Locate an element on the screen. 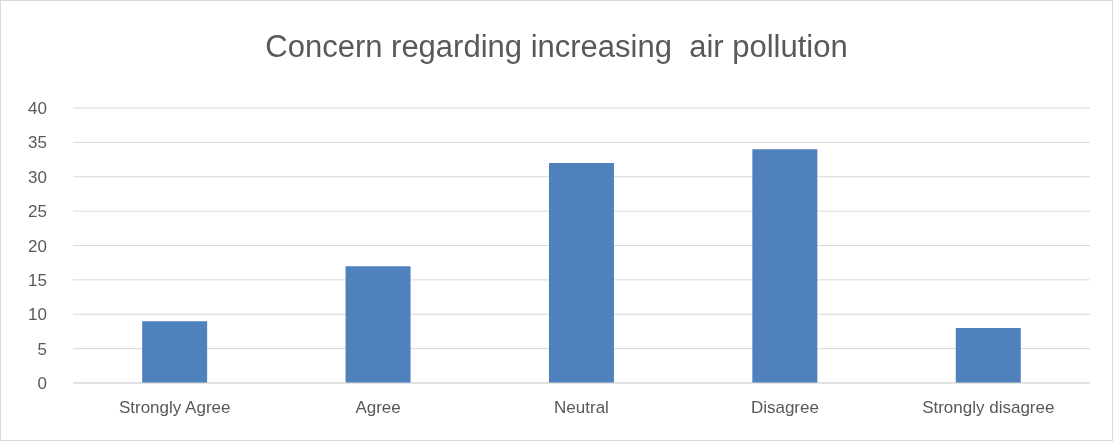 This screenshot has width=1113, height=441. x-tick-label: Agree is located at coordinates (378, 408).